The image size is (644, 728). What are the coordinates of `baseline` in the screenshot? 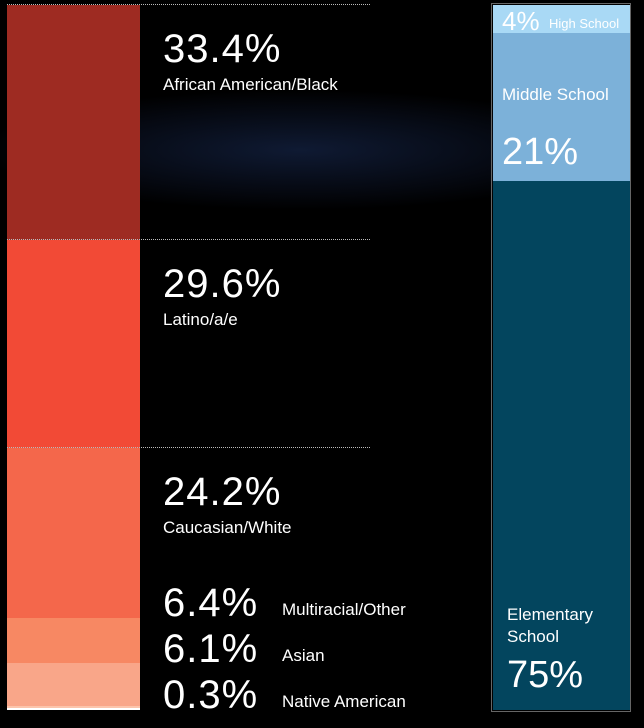 It's located at (73, 709).